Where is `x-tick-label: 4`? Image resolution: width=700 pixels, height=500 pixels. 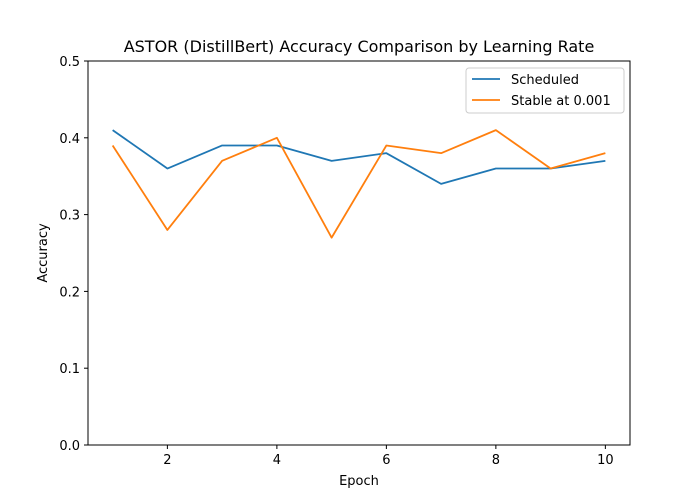
x-tick-label: 4 is located at coordinates (277, 460).